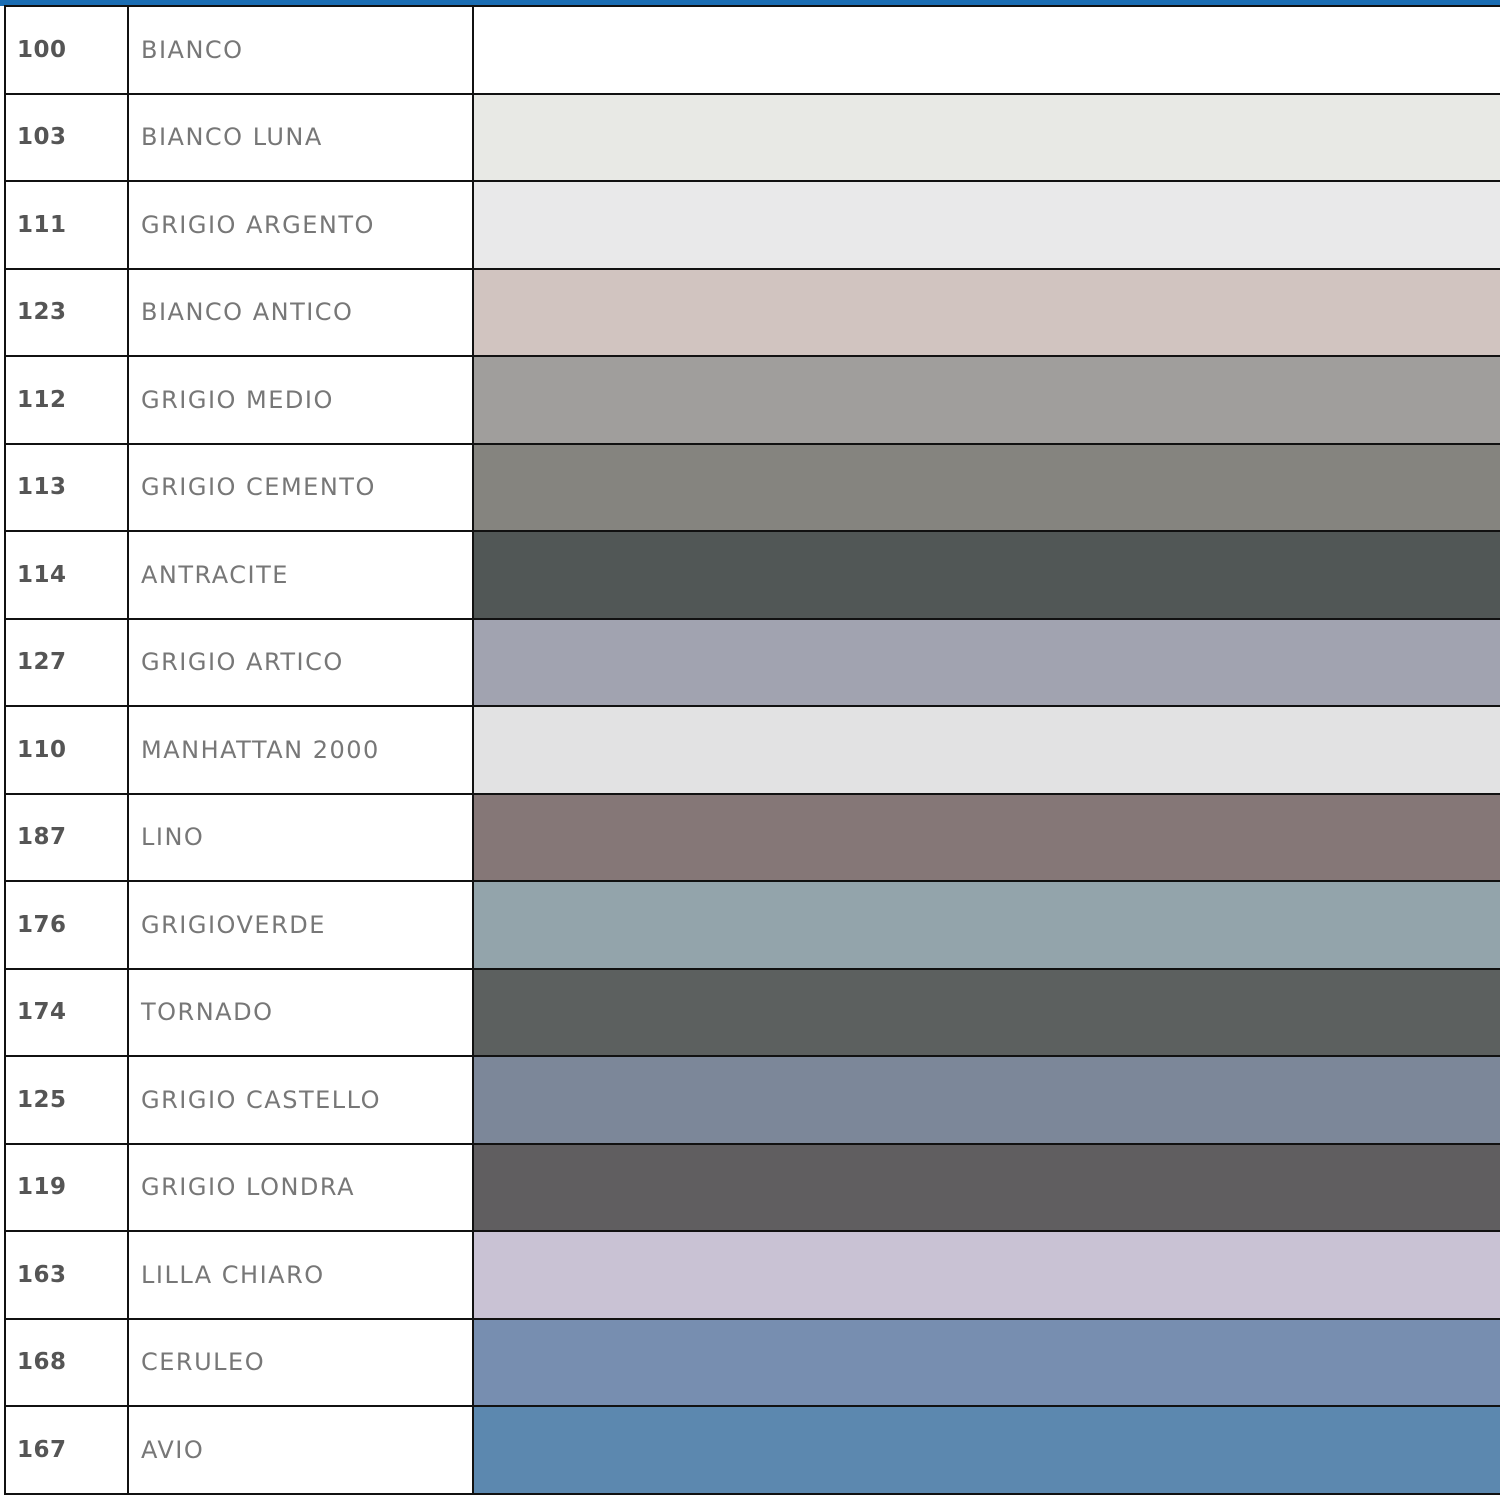 This screenshot has height=1500, width=1500. I want to click on color-name: LILLA CHIARO, so click(301, 1275).